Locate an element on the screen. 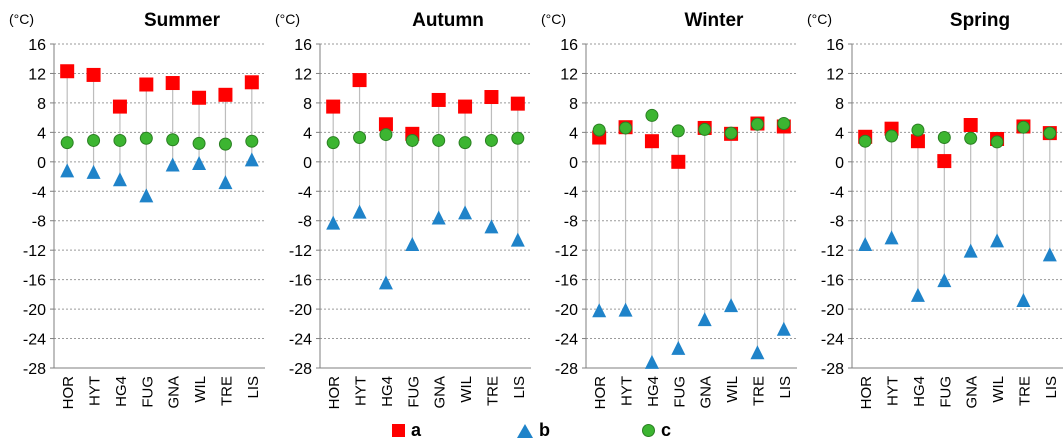  chart-title: Spring is located at coordinates (980, 20).